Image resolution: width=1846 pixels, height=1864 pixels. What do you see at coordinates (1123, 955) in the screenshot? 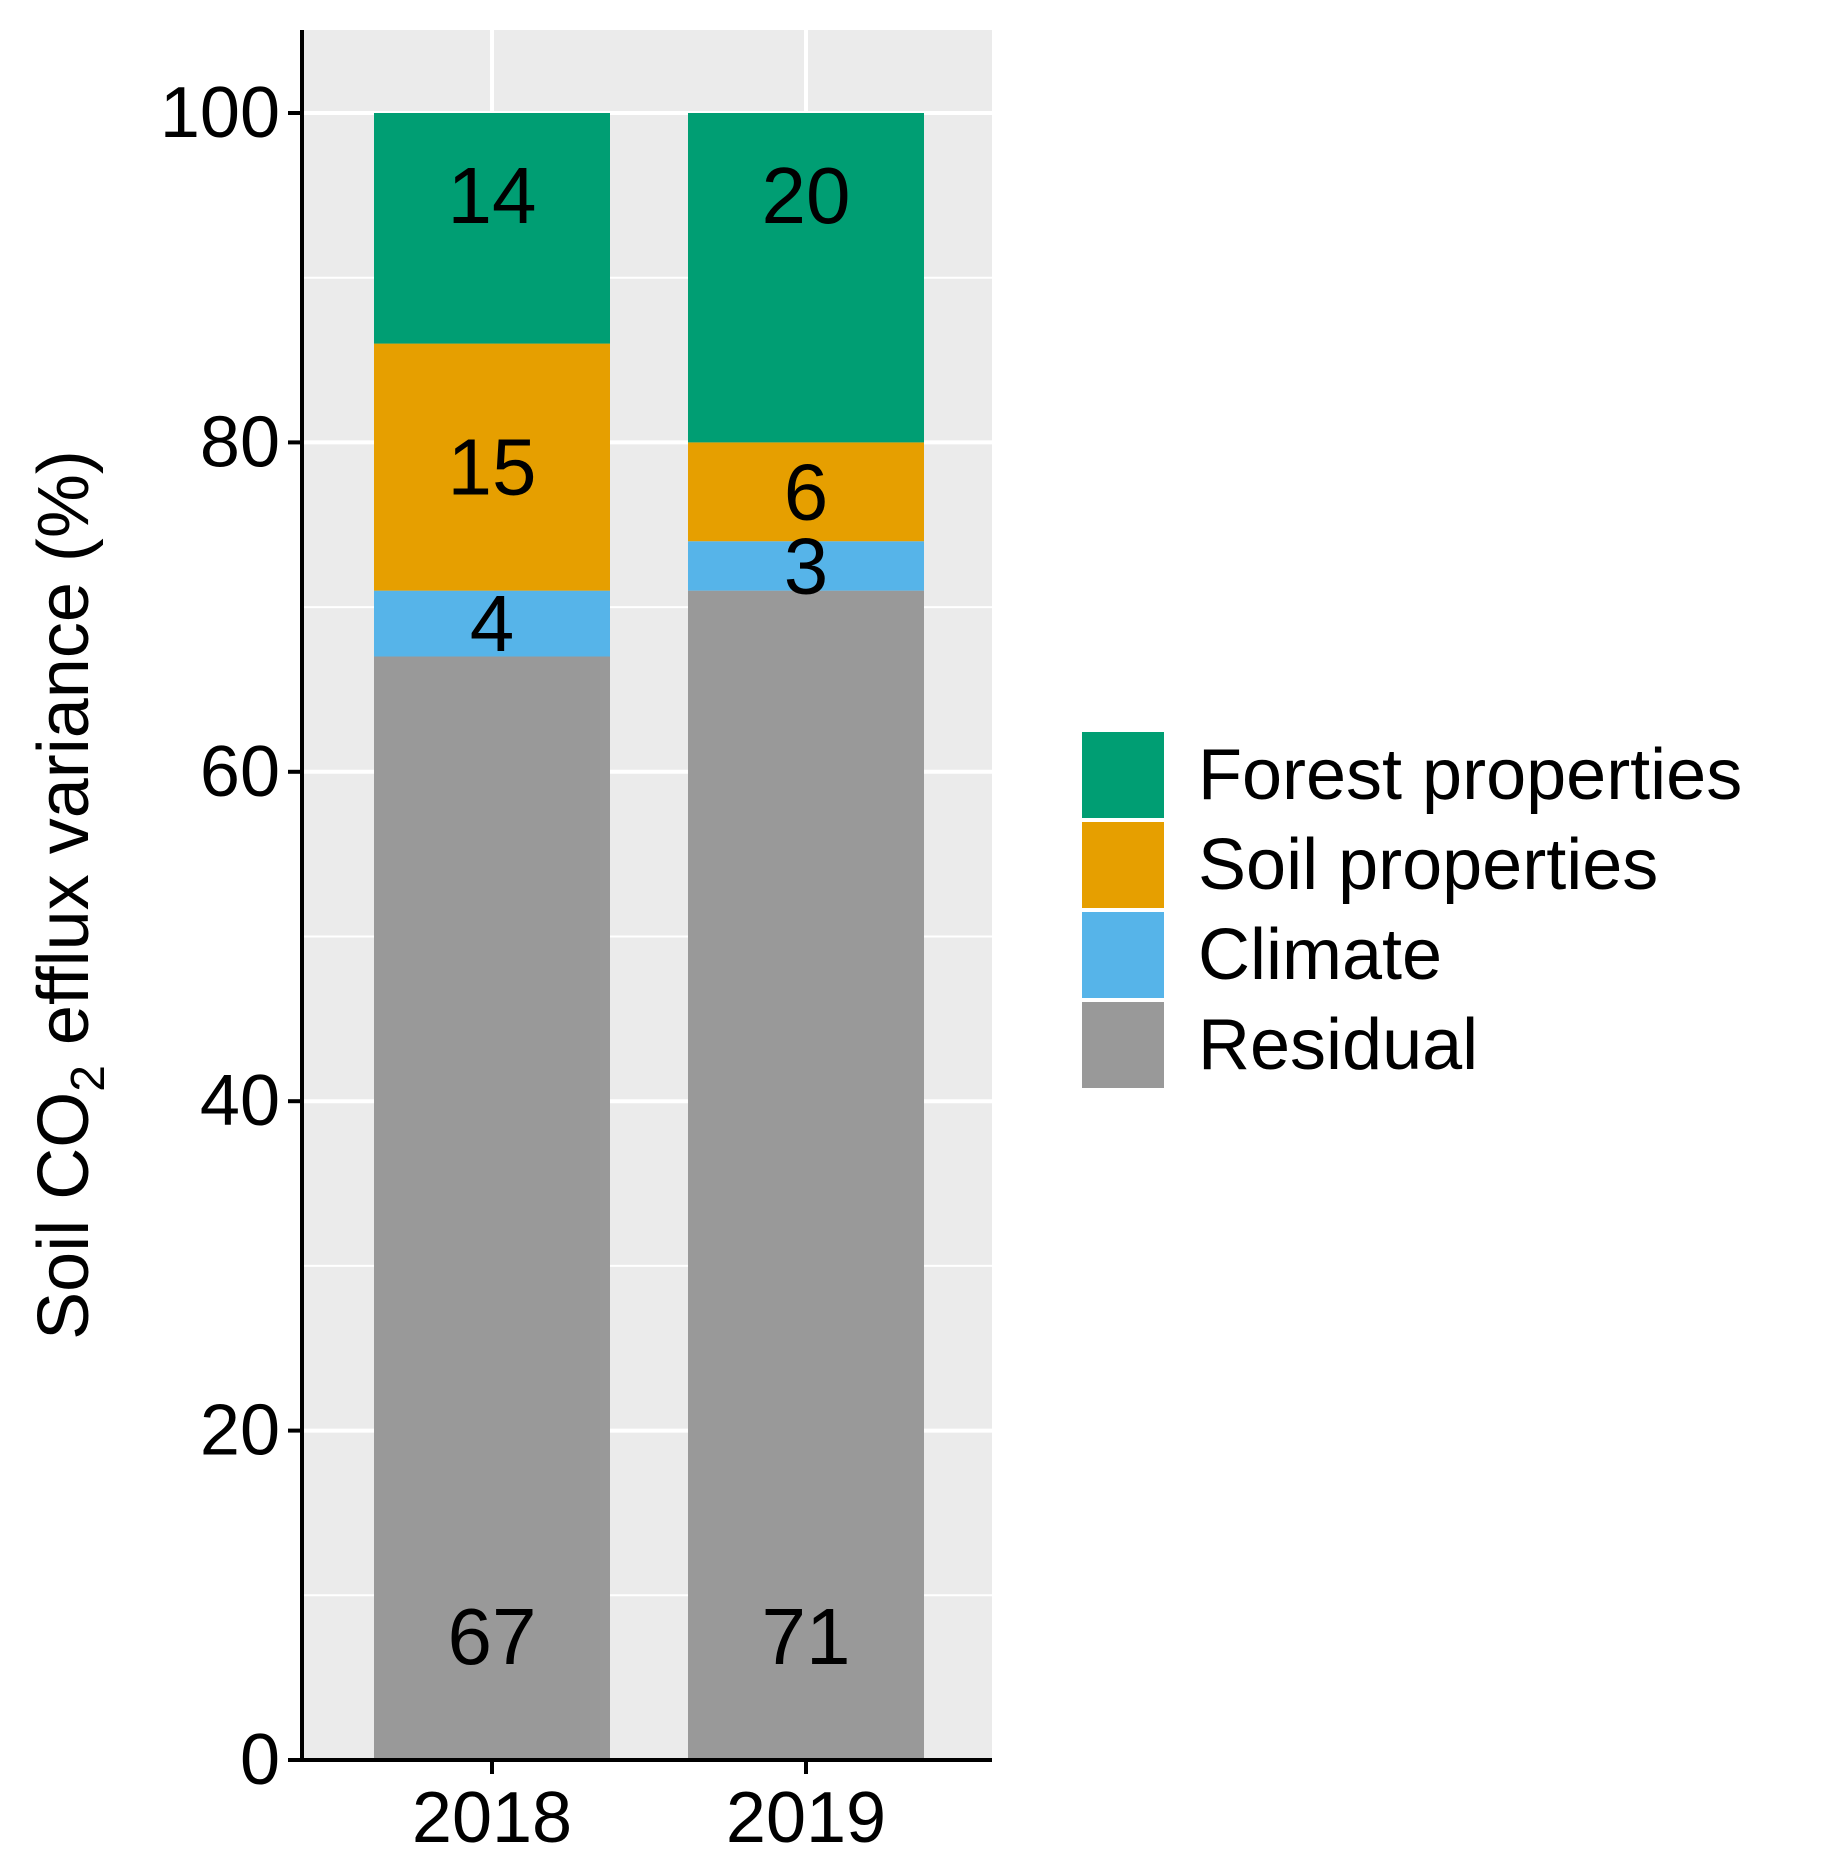
I see `legend-swatch-climate` at bounding box center [1123, 955].